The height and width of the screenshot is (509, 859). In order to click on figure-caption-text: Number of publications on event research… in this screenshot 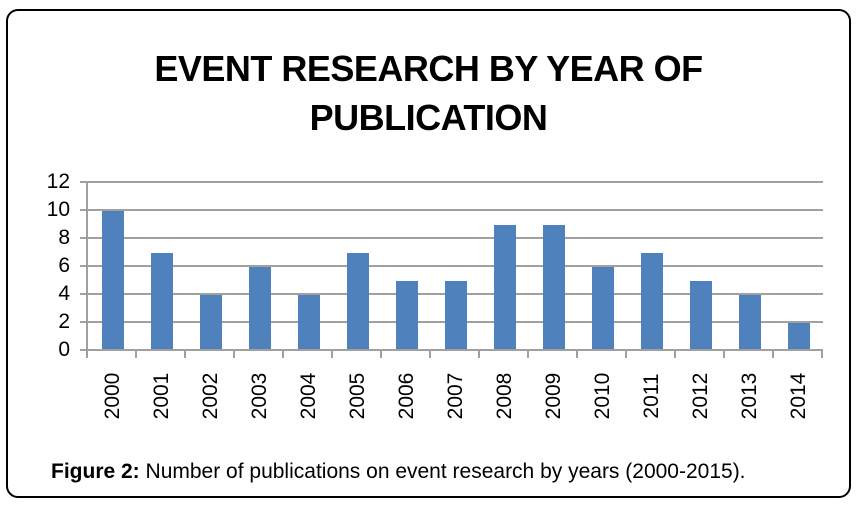, I will do `click(442, 471)`.